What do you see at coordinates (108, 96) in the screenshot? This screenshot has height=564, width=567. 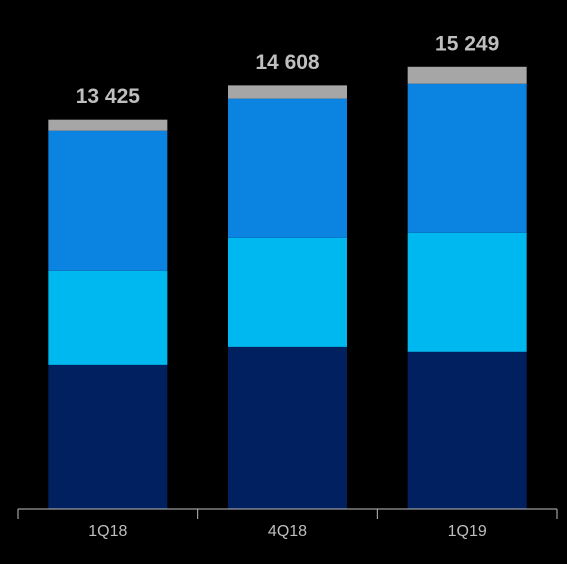 I see `total-label: 13 425` at bounding box center [108, 96].